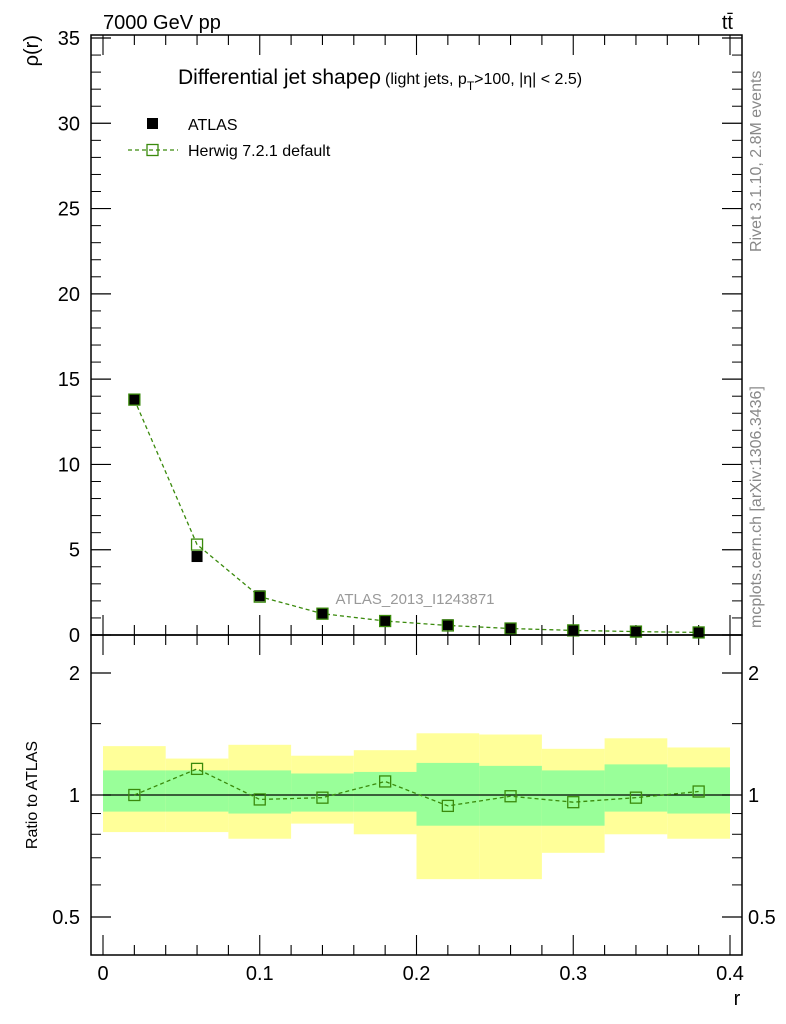 This screenshot has width=786, height=1024. What do you see at coordinates (756, 161) in the screenshot?
I see `rivet-info-label: Rivet 3.1.10, 2.8M events` at bounding box center [756, 161].